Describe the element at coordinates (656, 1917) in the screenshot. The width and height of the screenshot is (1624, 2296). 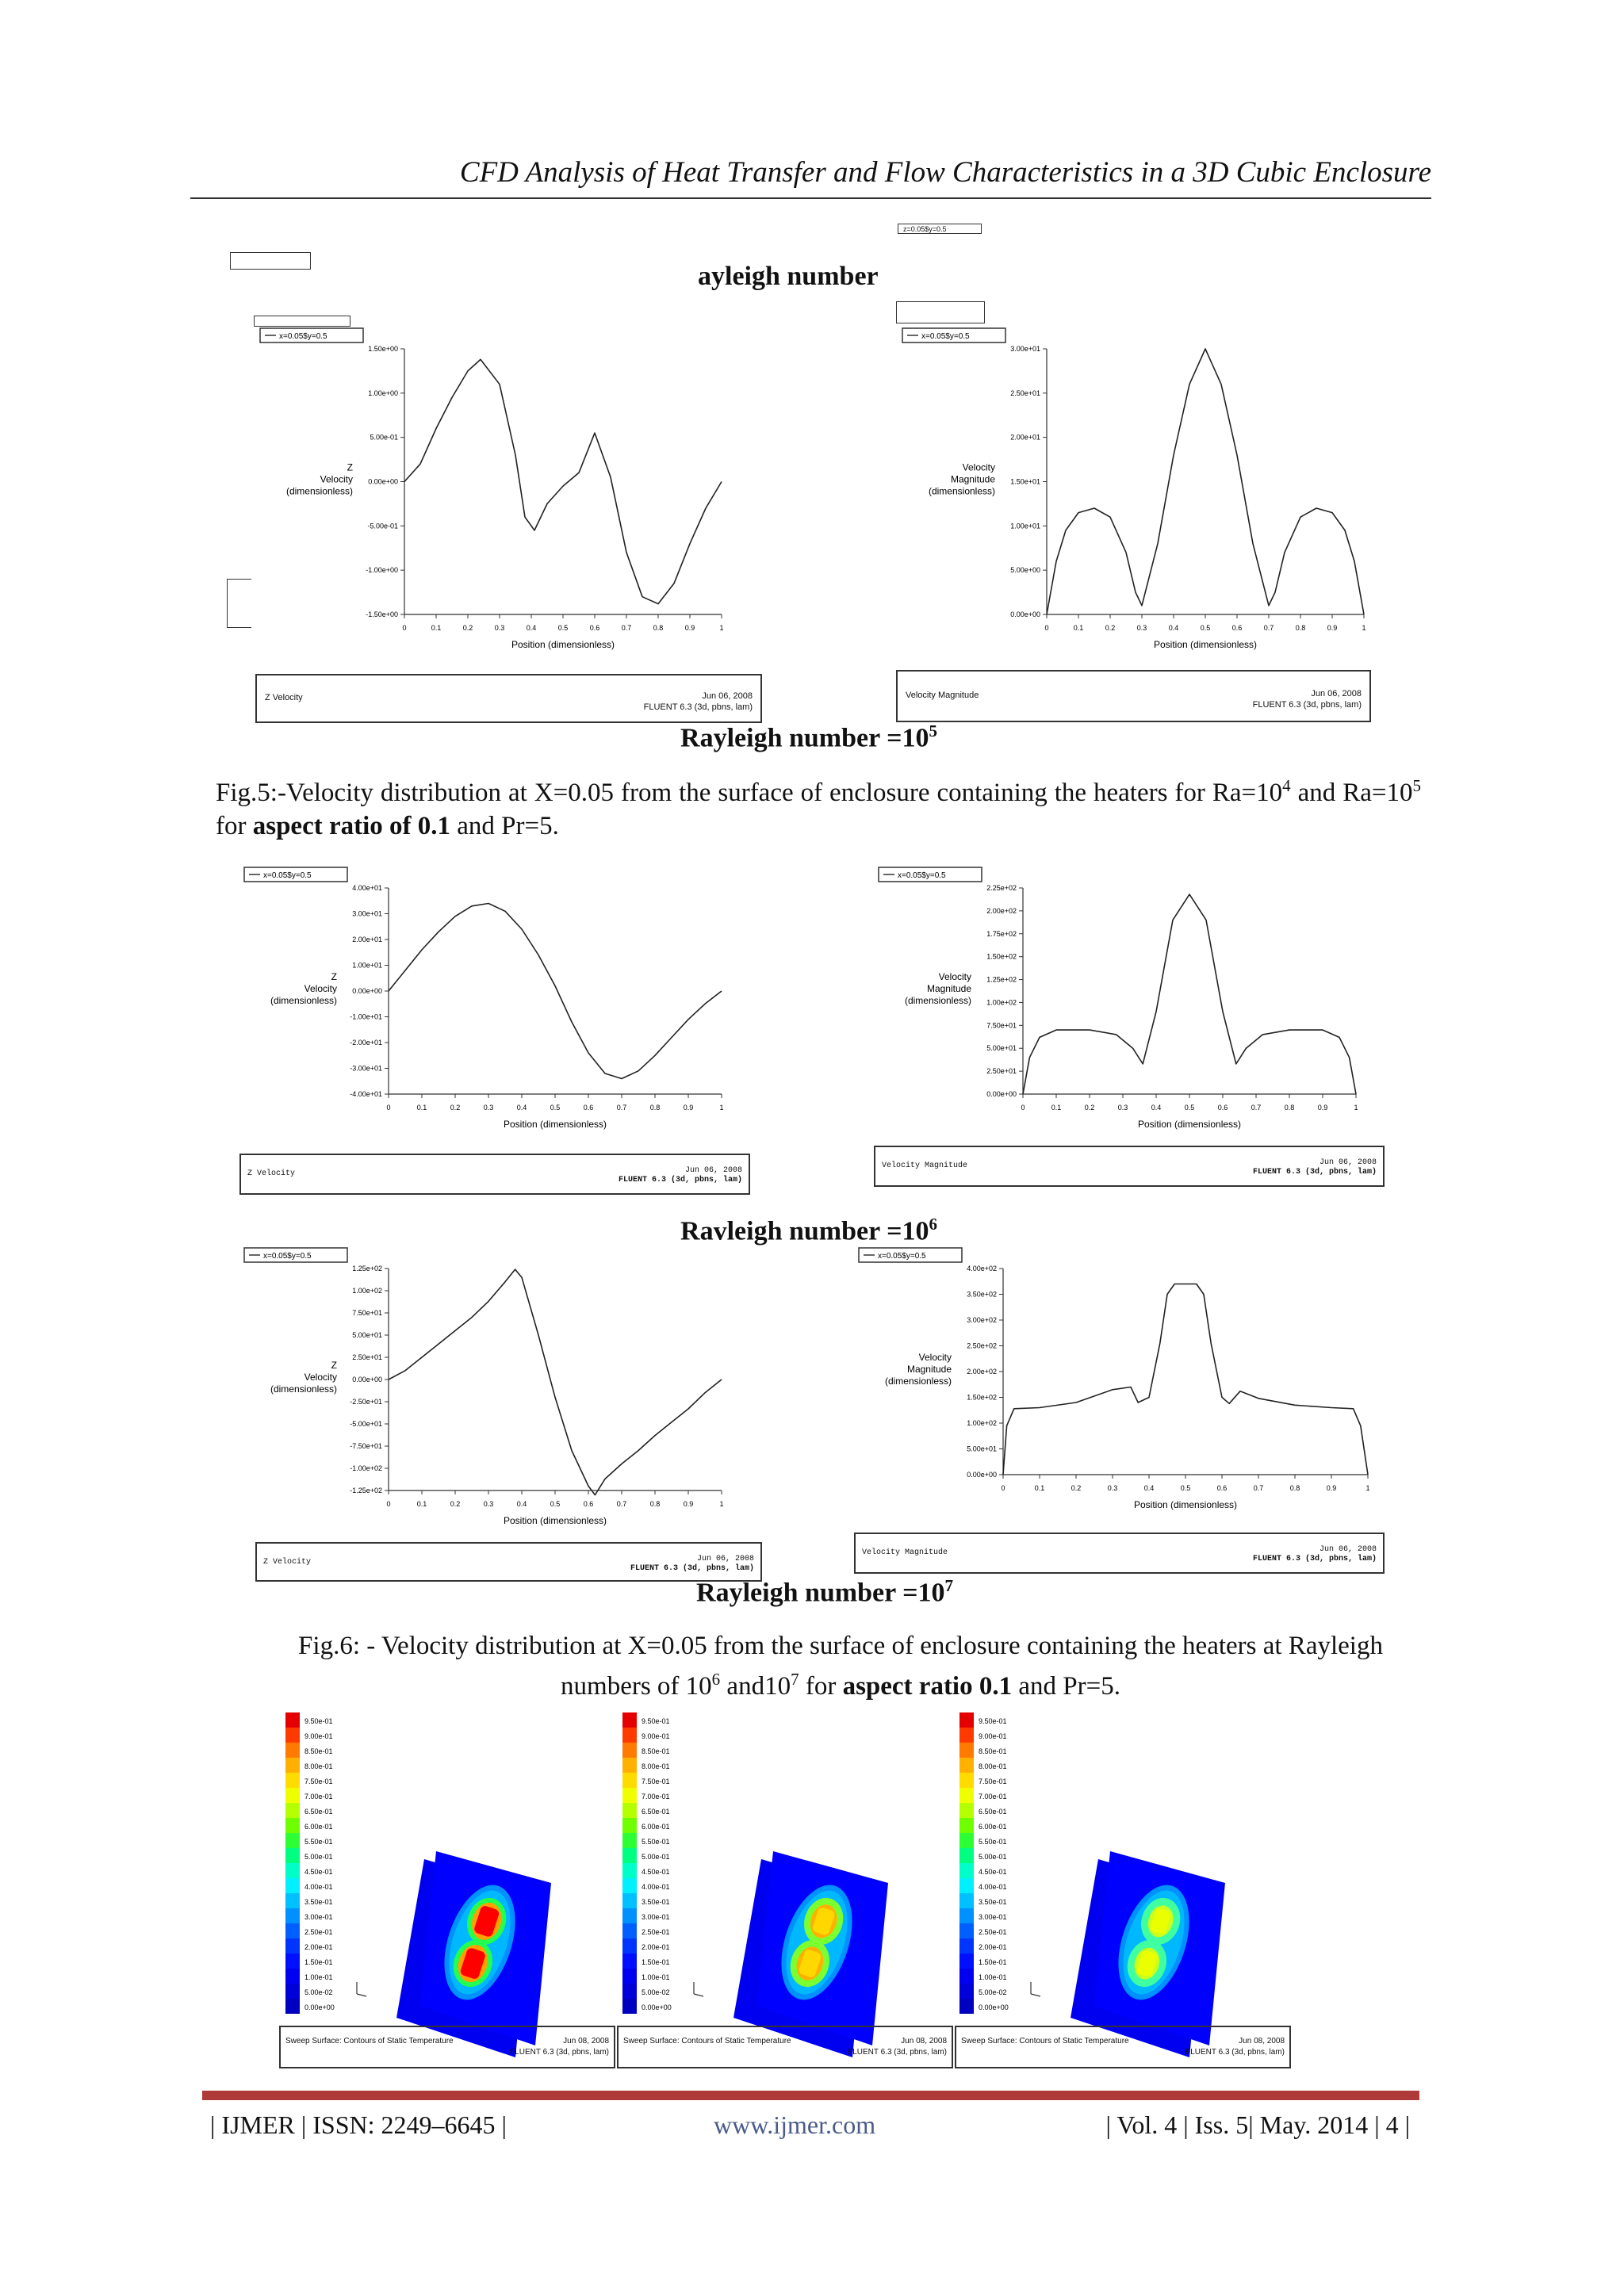
I see `scale-label: 3.00e-01` at that location.